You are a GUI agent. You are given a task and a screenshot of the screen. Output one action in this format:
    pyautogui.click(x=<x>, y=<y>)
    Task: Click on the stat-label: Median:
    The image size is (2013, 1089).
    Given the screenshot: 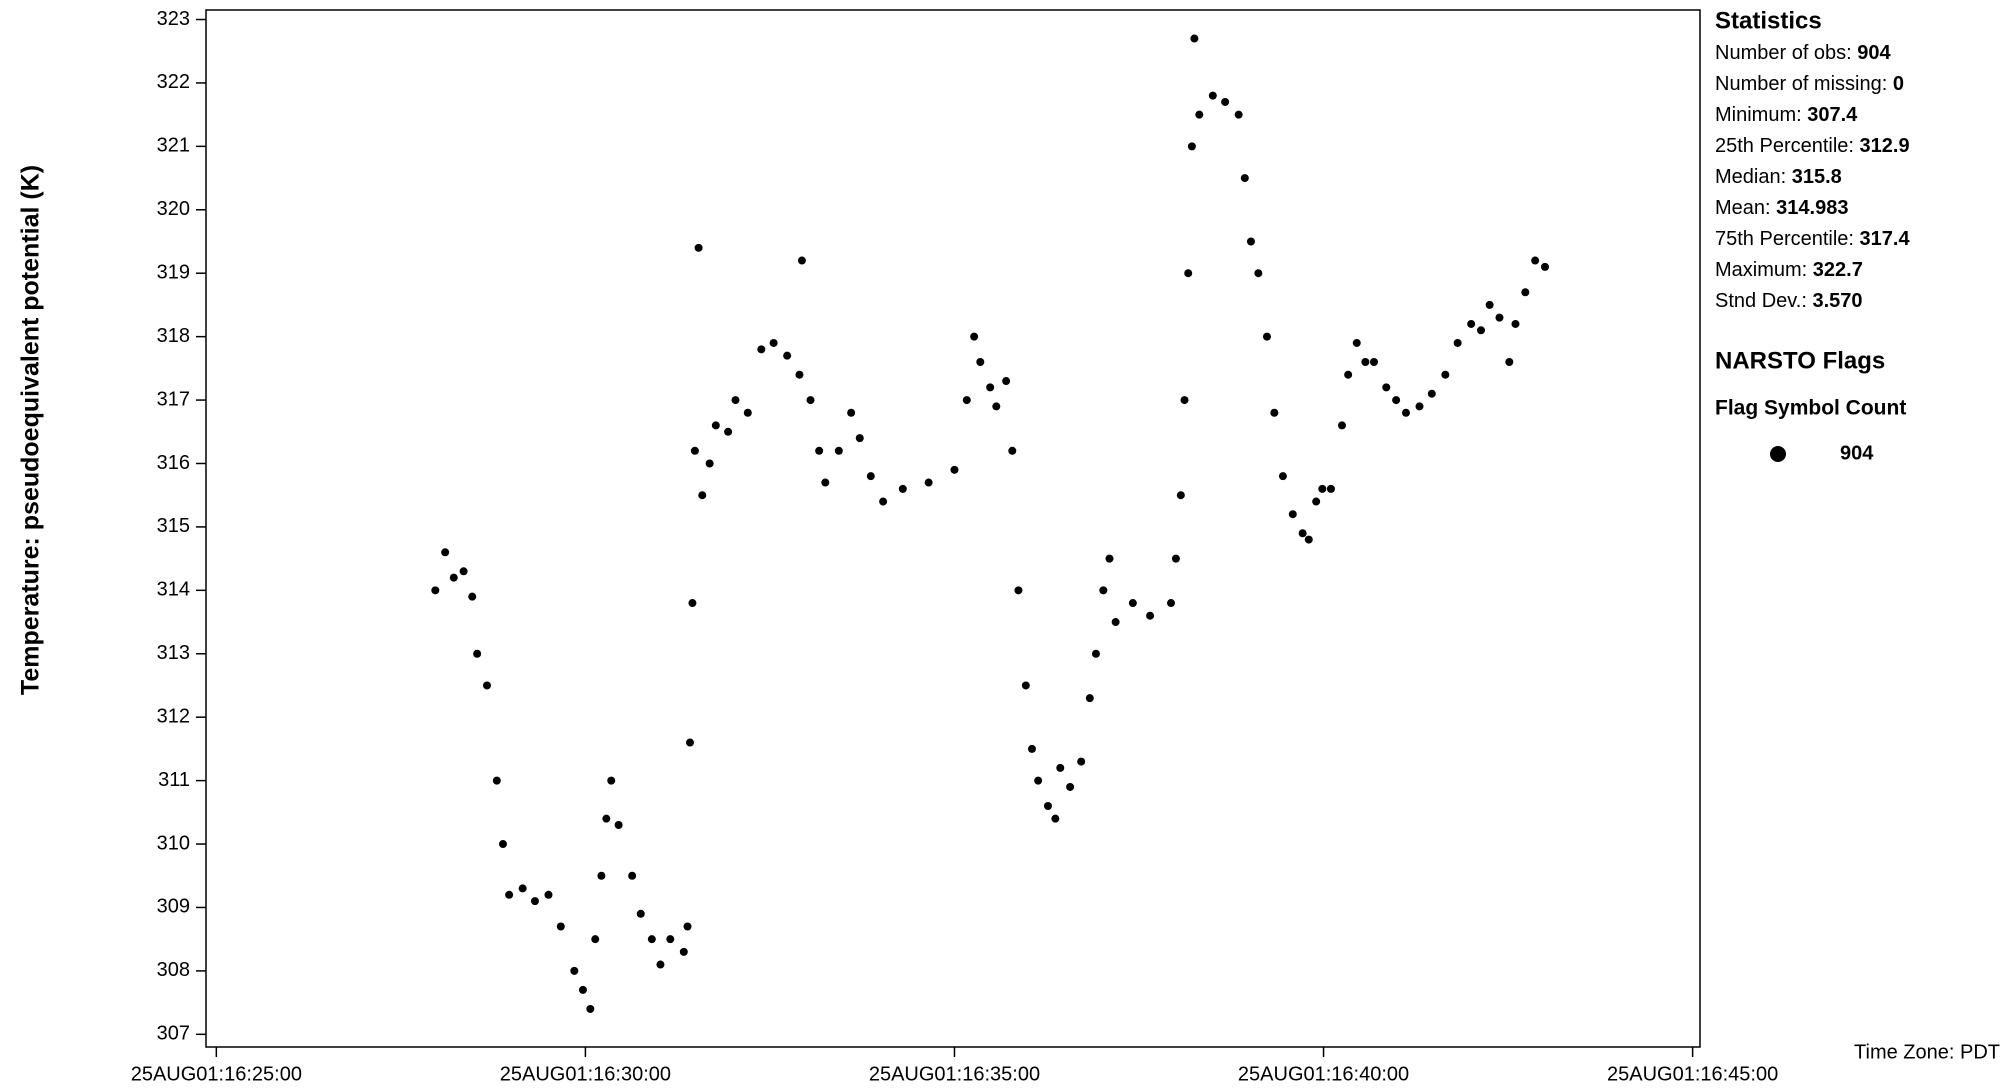 What is the action you would take?
    pyautogui.click(x=1750, y=177)
    